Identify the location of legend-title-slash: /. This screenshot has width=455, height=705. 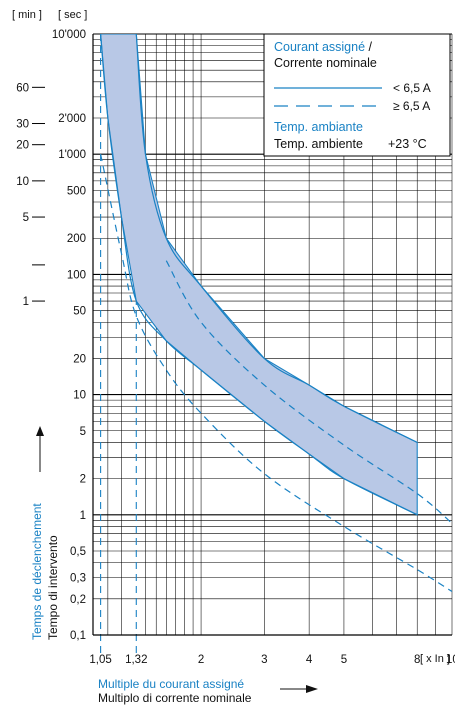
(368, 47).